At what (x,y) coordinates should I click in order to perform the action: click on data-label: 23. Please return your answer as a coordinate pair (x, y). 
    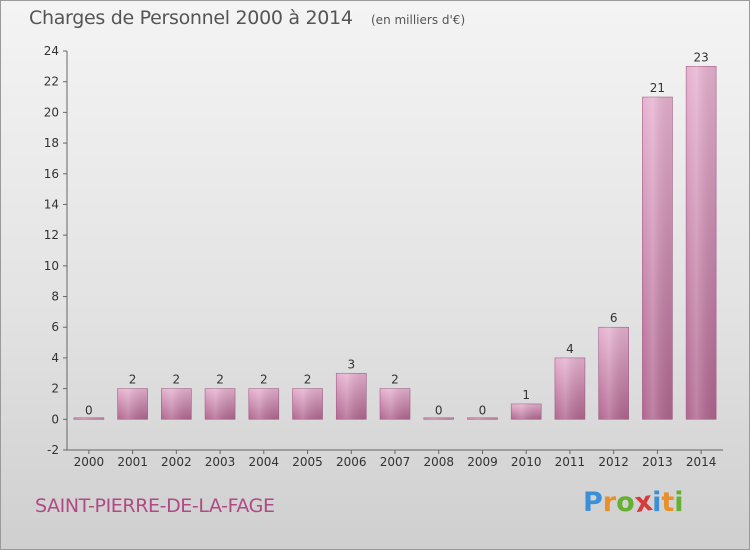
    Looking at the image, I should click on (700, 57).